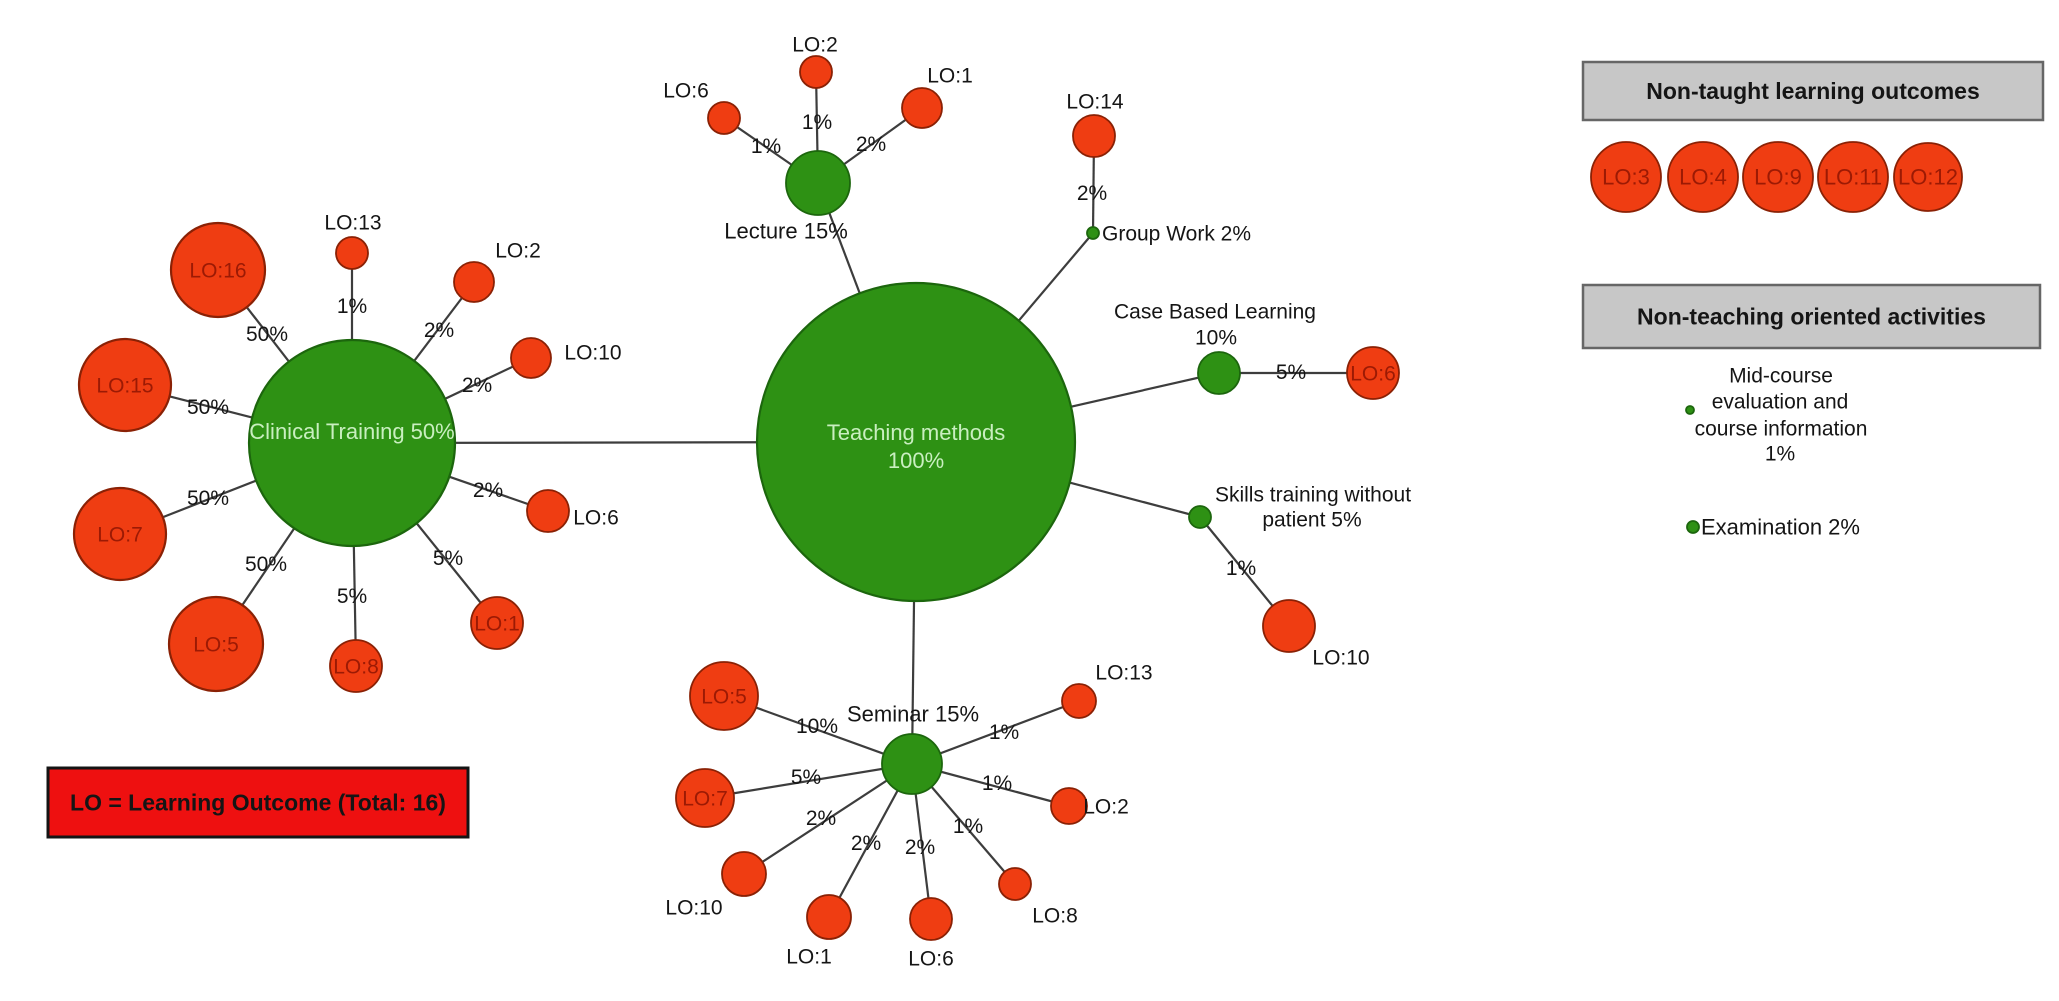  What do you see at coordinates (1094, 136) in the screenshot?
I see `bubble-groupwork_lo14` at bounding box center [1094, 136].